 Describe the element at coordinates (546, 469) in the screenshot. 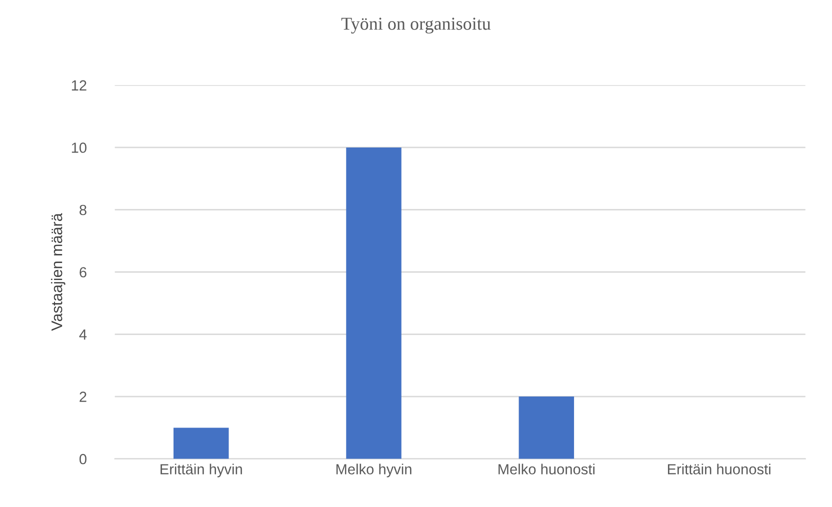

I see `x-tick-label: Melko huonosti` at that location.